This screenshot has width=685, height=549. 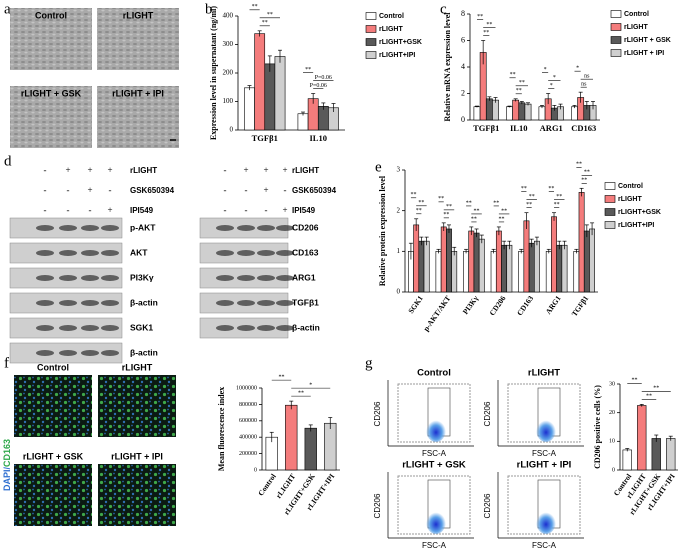 What do you see at coordinates (525, 305) in the screenshot?
I see `x-tick-label: CD163` at bounding box center [525, 305].